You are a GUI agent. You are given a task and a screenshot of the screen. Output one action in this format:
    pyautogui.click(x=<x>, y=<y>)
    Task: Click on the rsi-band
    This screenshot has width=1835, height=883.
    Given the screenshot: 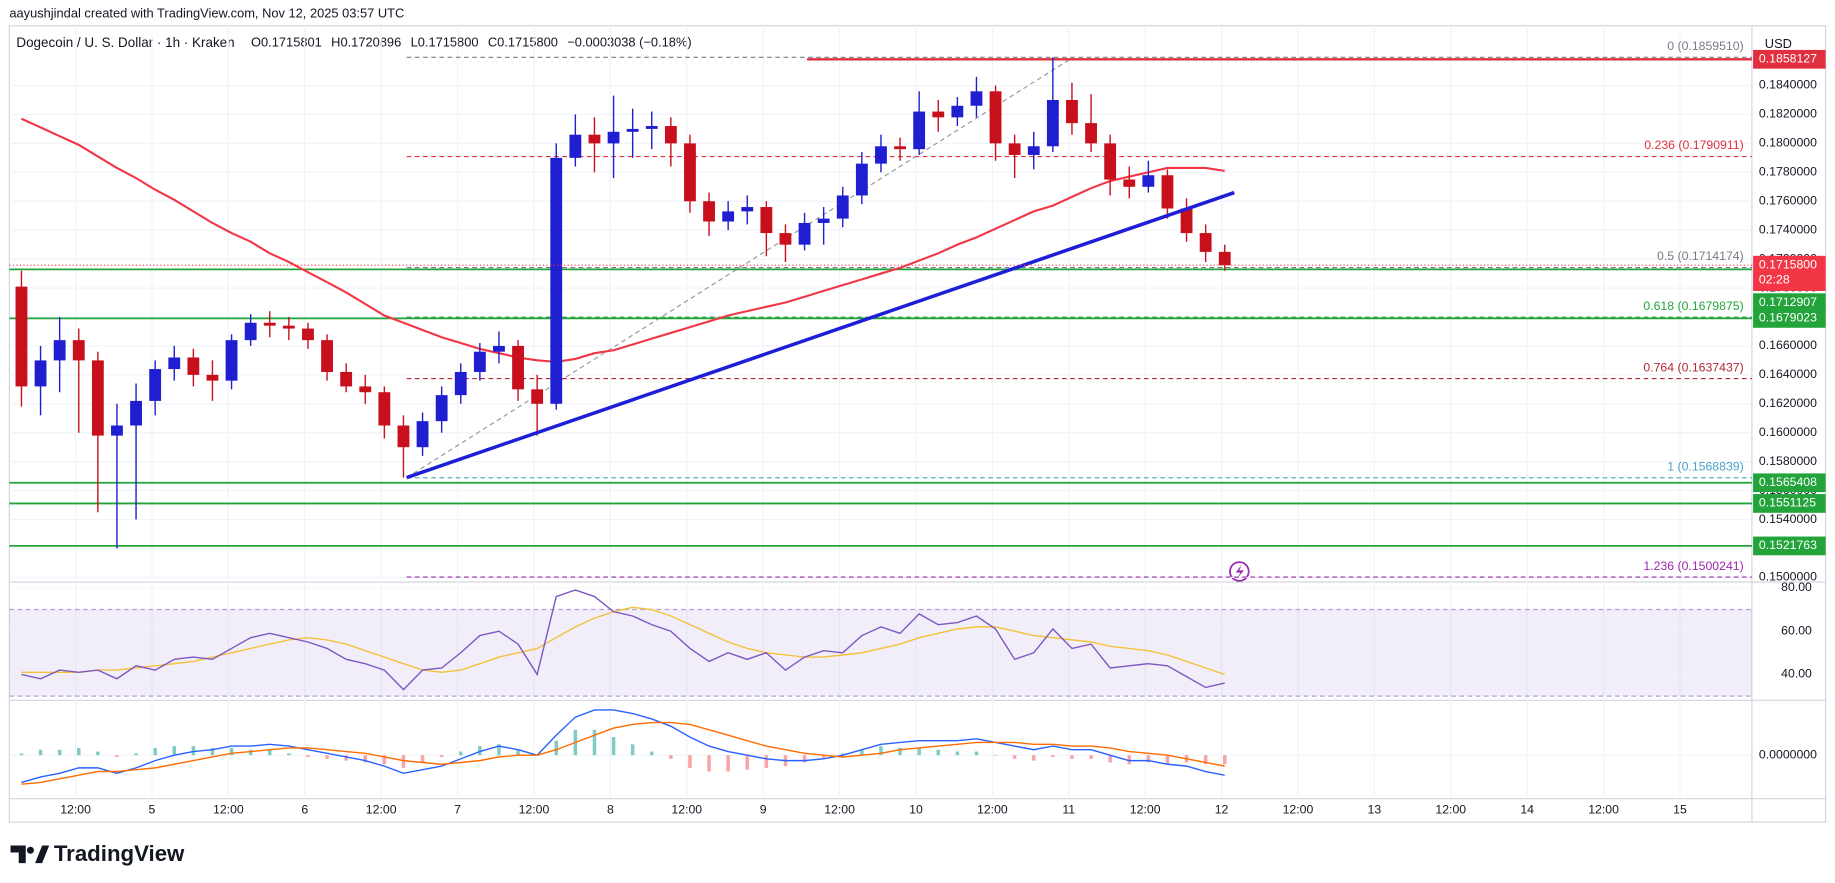 What is the action you would take?
    pyautogui.click(x=880, y=653)
    